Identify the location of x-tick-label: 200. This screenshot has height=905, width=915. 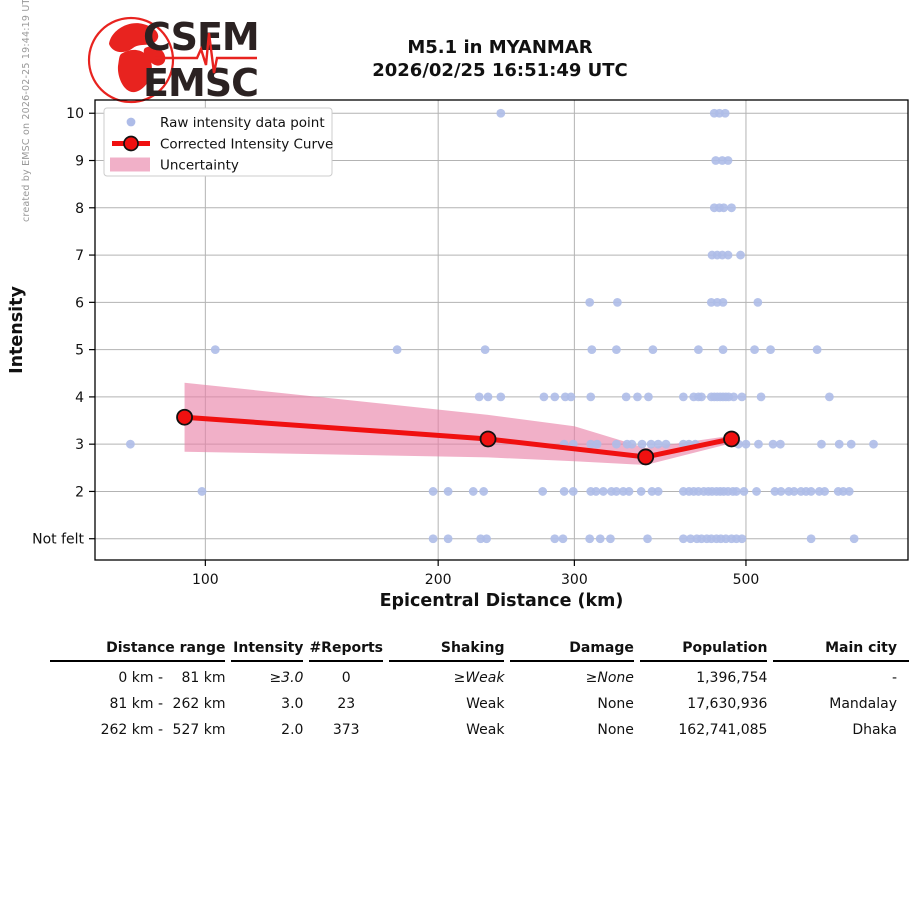
(438, 580).